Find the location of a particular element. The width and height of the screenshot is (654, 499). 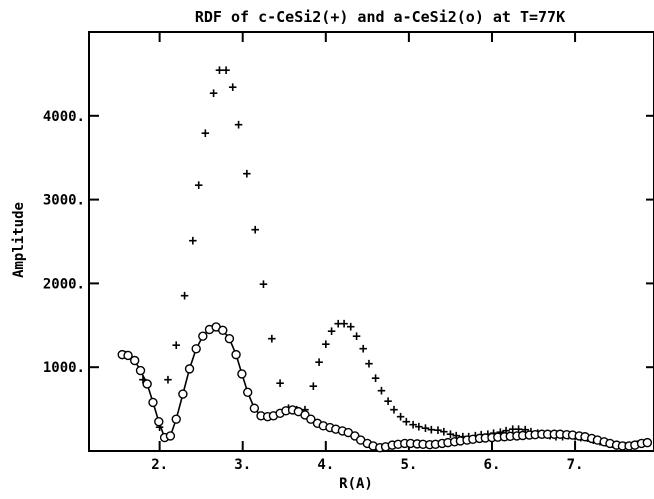

y-tick-label: 2000. is located at coordinates (64, 284).